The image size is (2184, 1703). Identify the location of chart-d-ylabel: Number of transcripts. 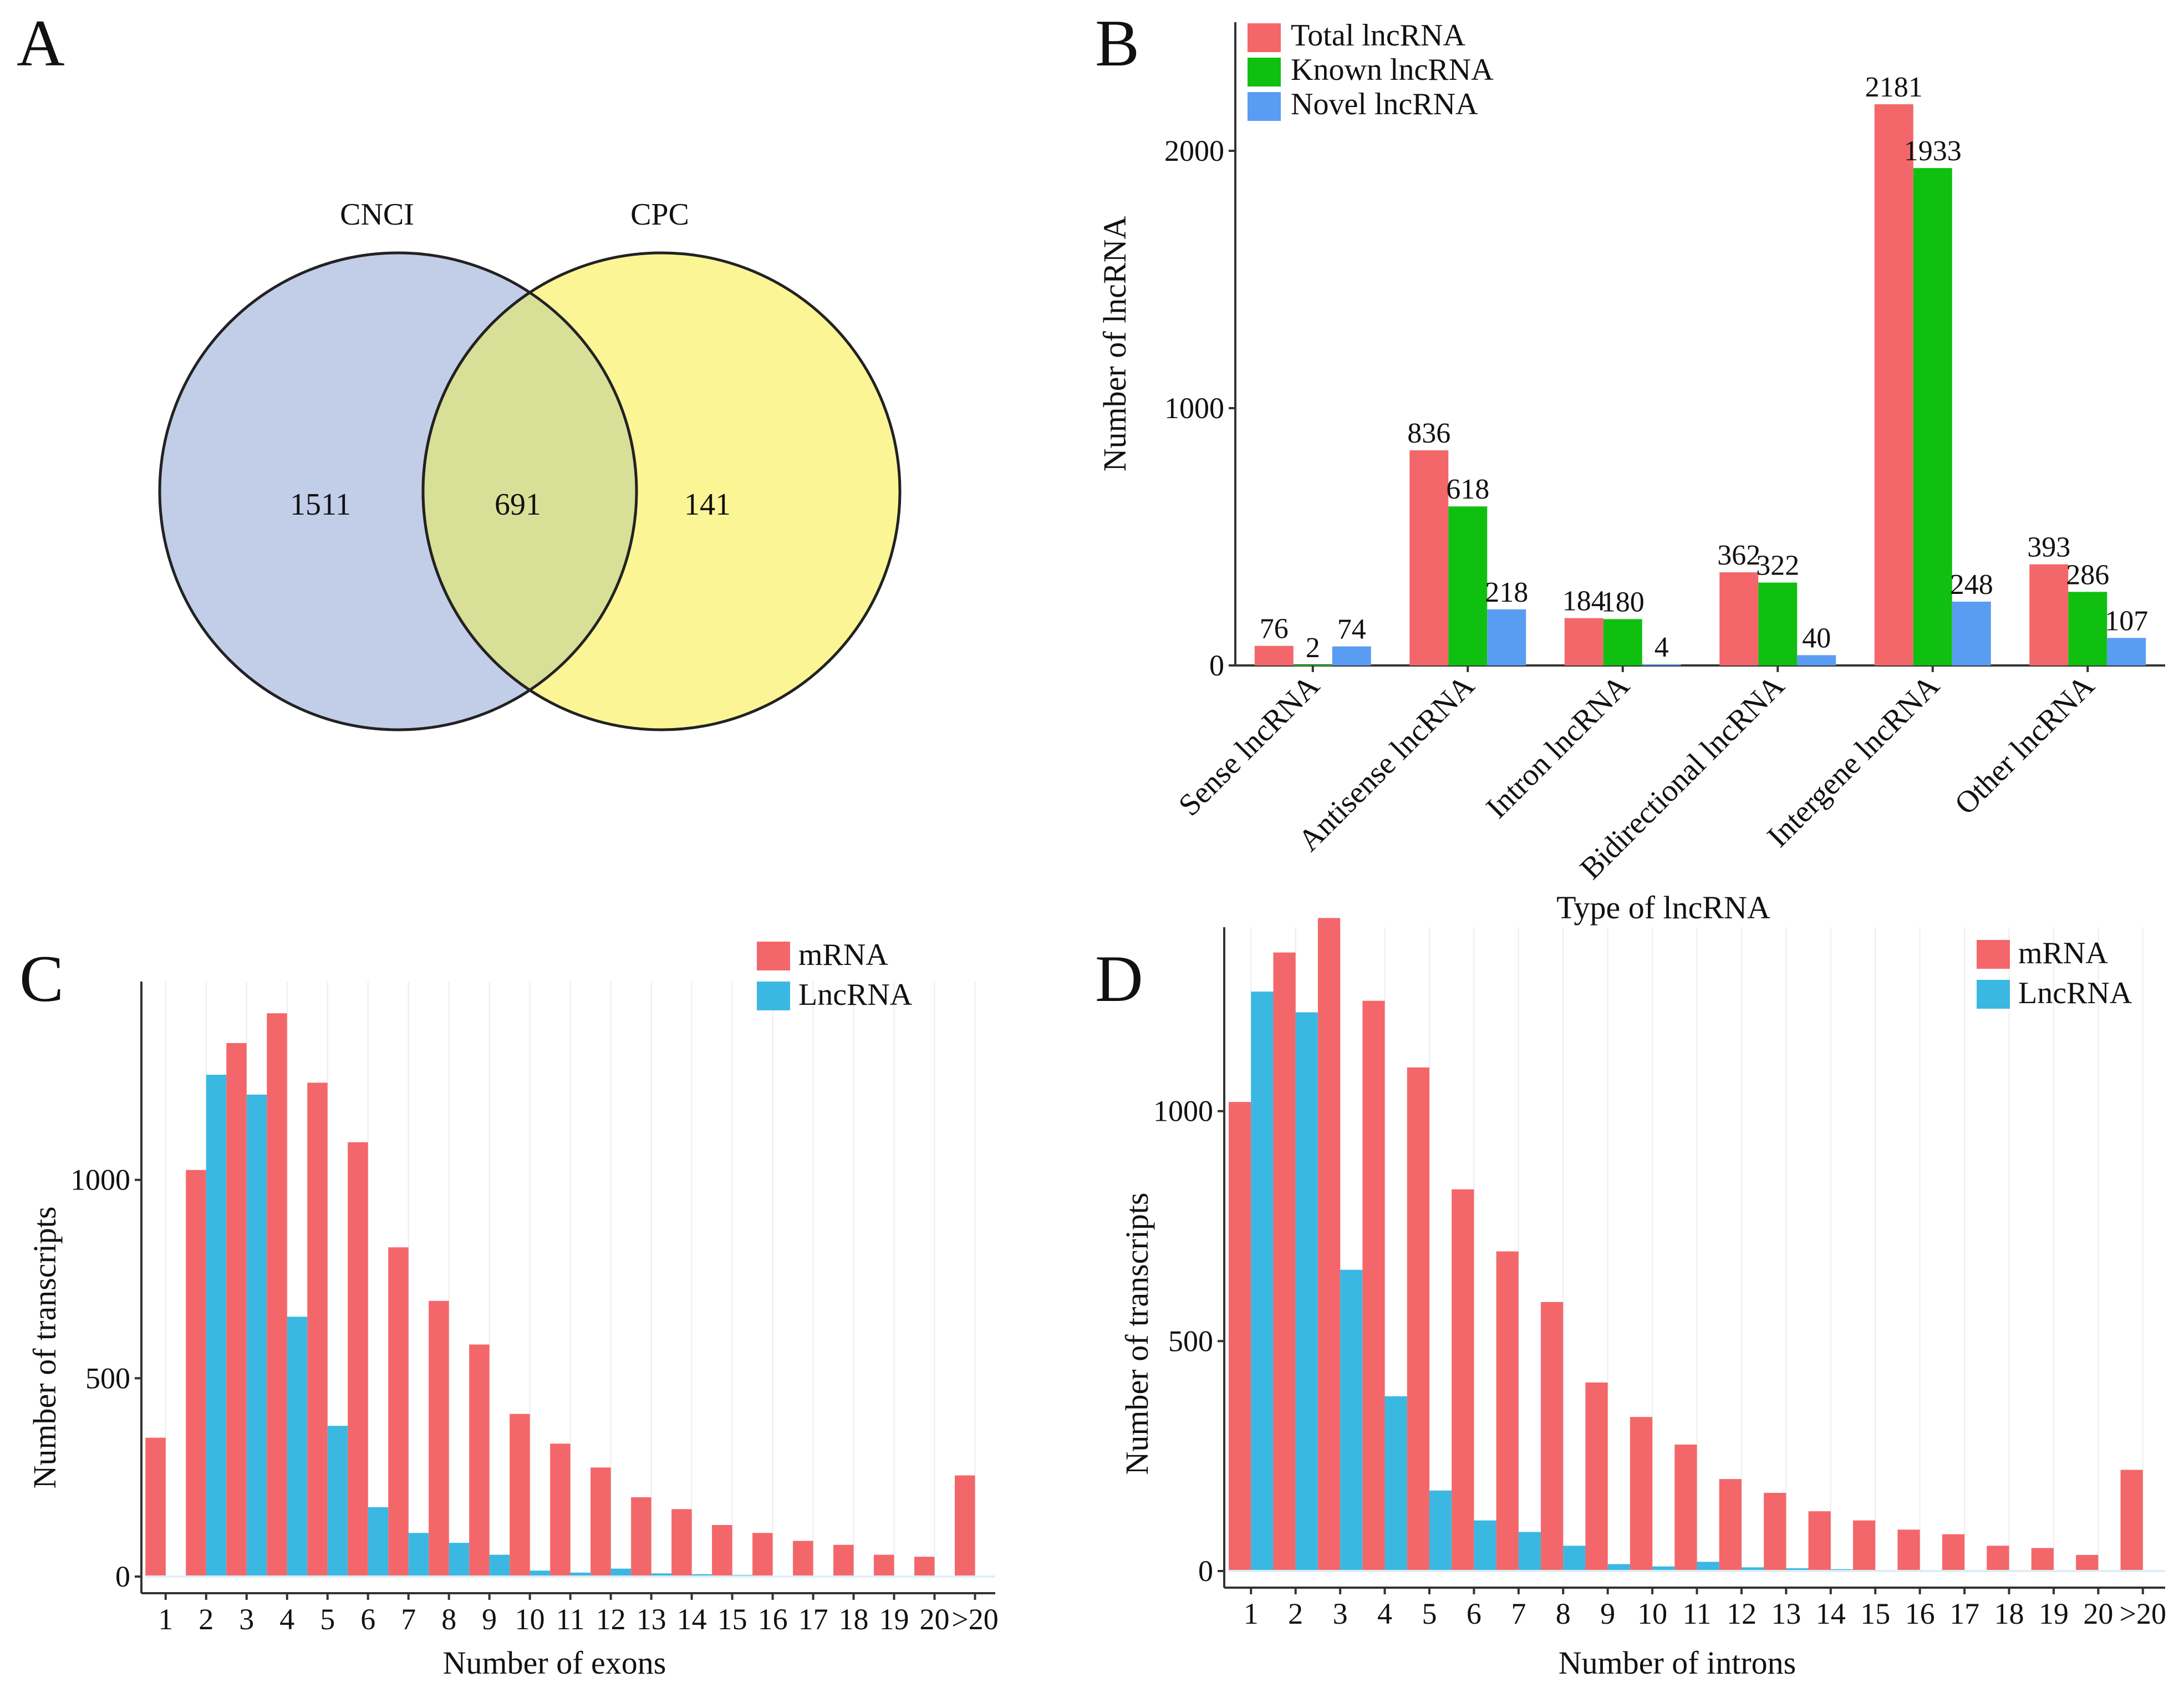
(1137, 1334).